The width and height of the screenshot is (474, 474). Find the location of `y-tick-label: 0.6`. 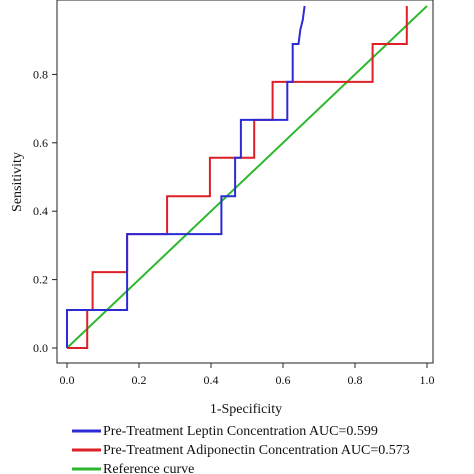

y-tick-label: 0.6 is located at coordinates (40, 143).